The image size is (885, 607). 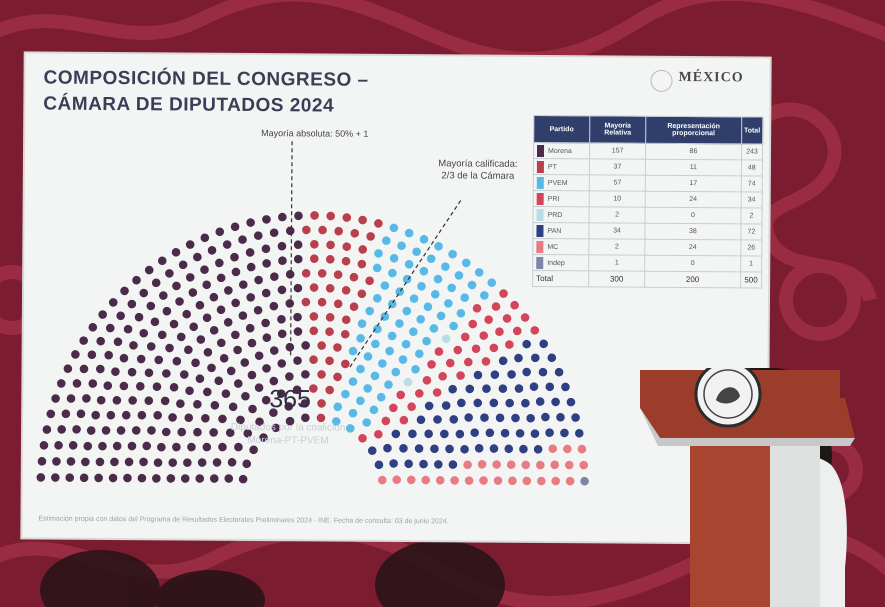 I want to click on party-name: PAN, so click(x=554, y=231).